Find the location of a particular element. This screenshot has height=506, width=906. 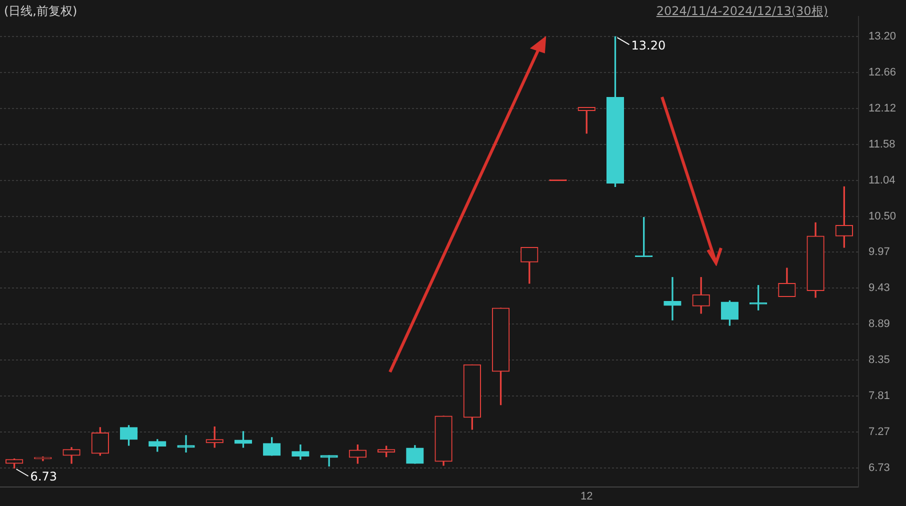

y-tick-label: 6.73 is located at coordinates (879, 468).